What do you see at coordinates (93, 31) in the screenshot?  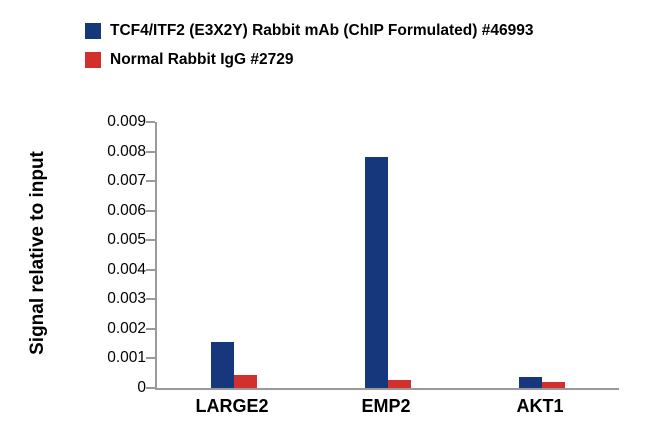 I see `blue-square-swatch-icon` at bounding box center [93, 31].